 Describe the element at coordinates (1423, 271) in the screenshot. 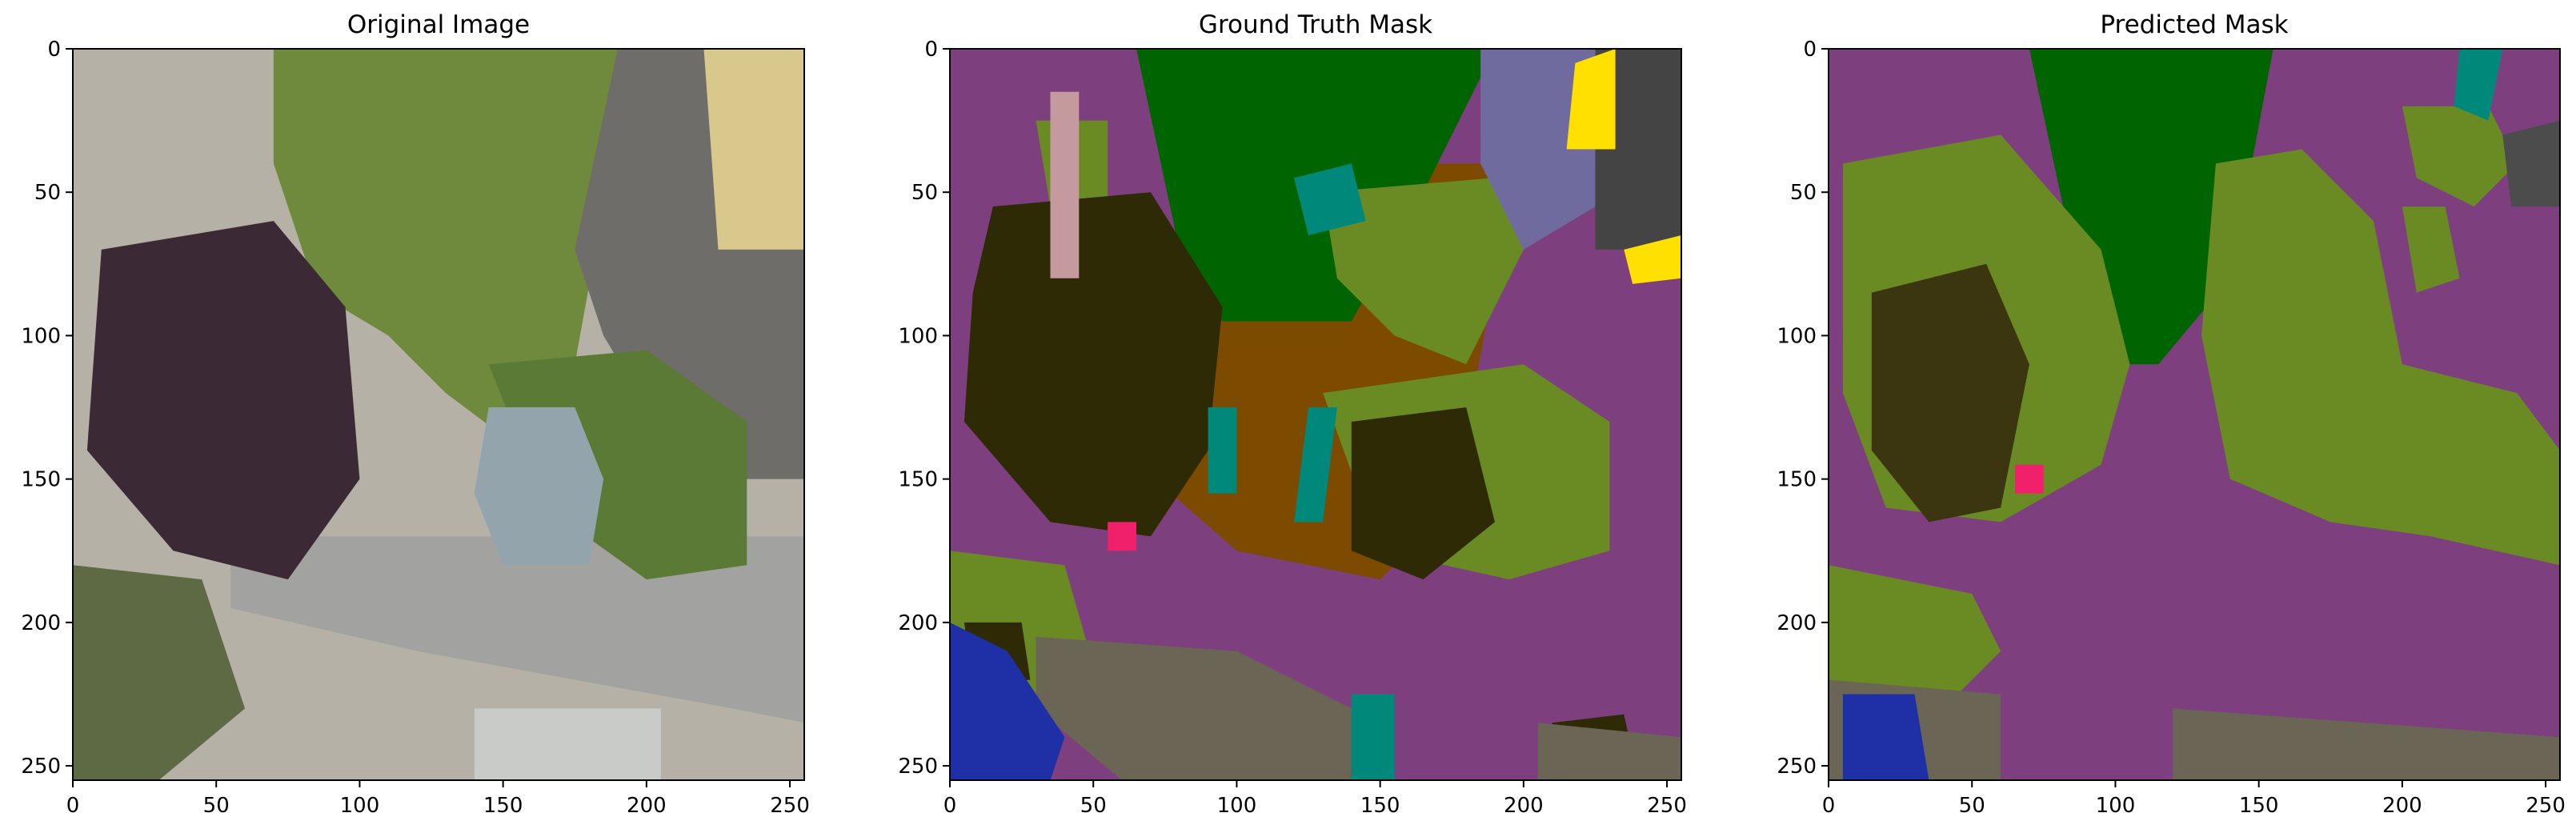

I see `region-vegetation-c` at that location.